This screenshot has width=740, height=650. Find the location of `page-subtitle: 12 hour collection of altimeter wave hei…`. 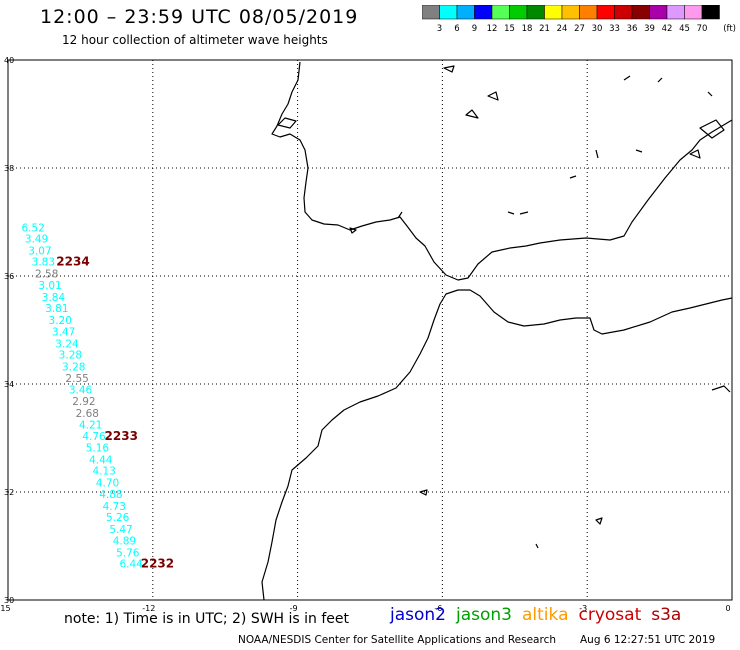

page-subtitle: 12 hour collection of altimeter wave hei… is located at coordinates (195, 40).